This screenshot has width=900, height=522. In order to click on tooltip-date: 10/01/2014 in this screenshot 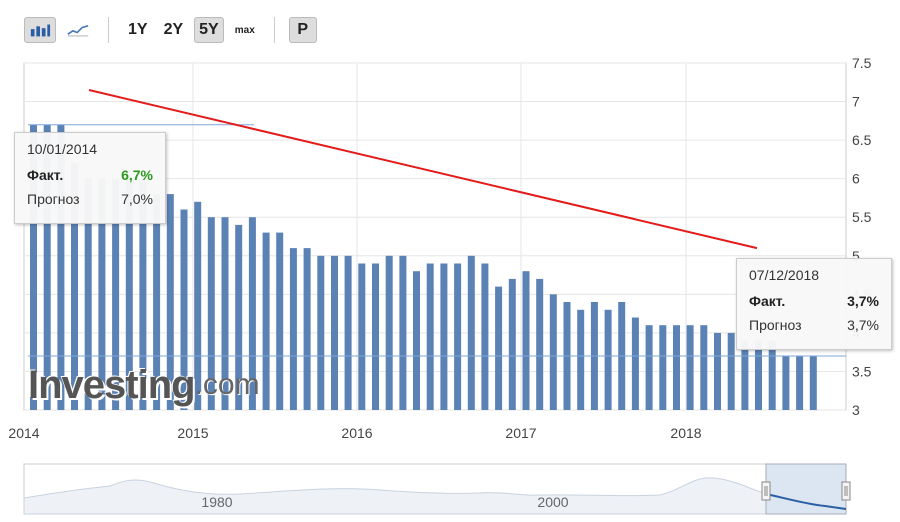, I will do `click(62, 149)`.